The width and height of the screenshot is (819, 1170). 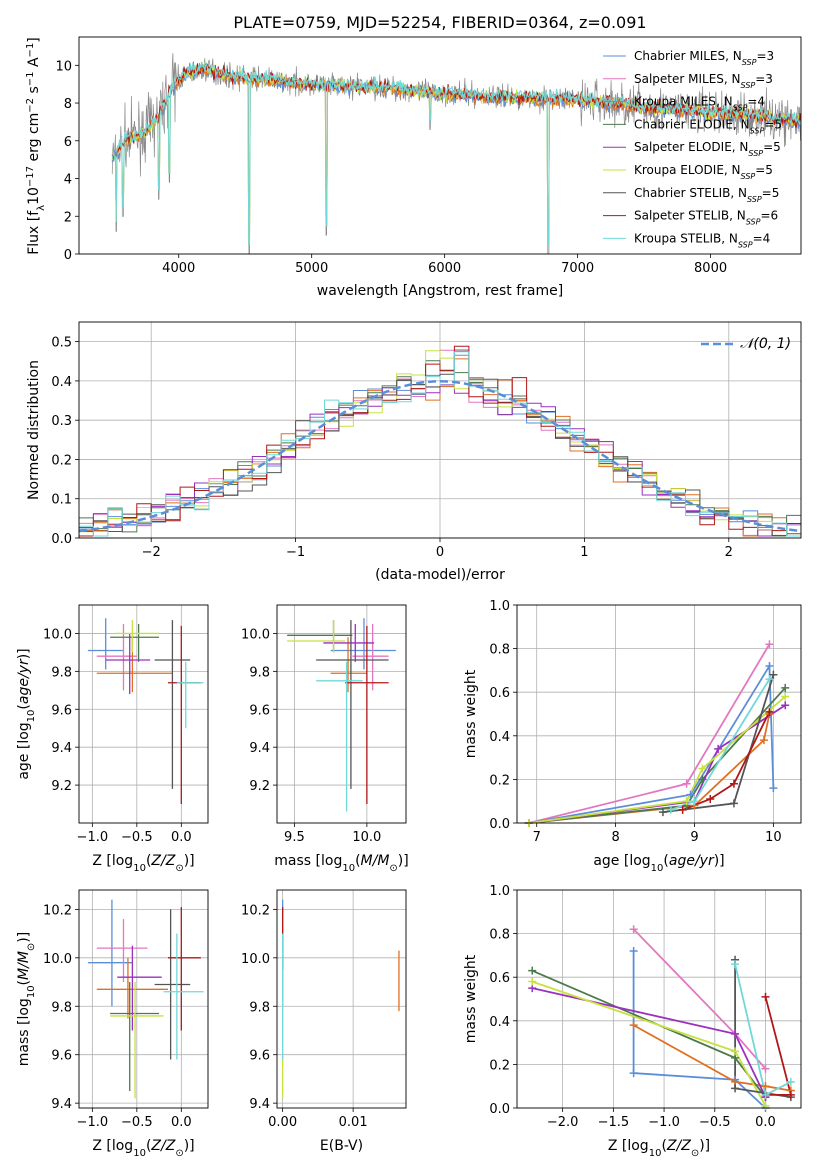 What do you see at coordinates (139, 1153) in the screenshot?
I see `x-axis-label-part: 10` at bounding box center [139, 1153].